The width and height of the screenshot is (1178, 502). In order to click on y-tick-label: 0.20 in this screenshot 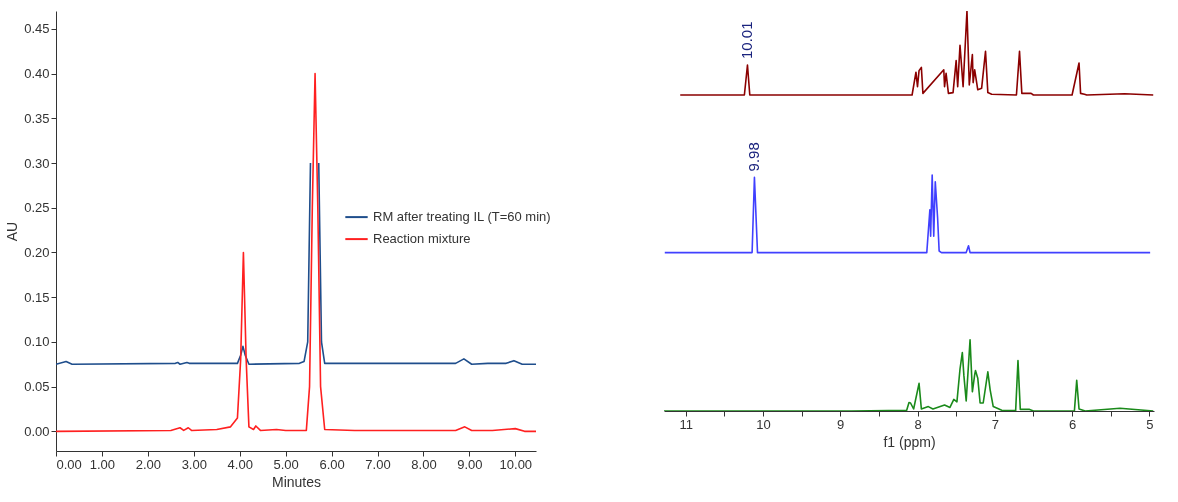, I will do `click(37, 252)`.